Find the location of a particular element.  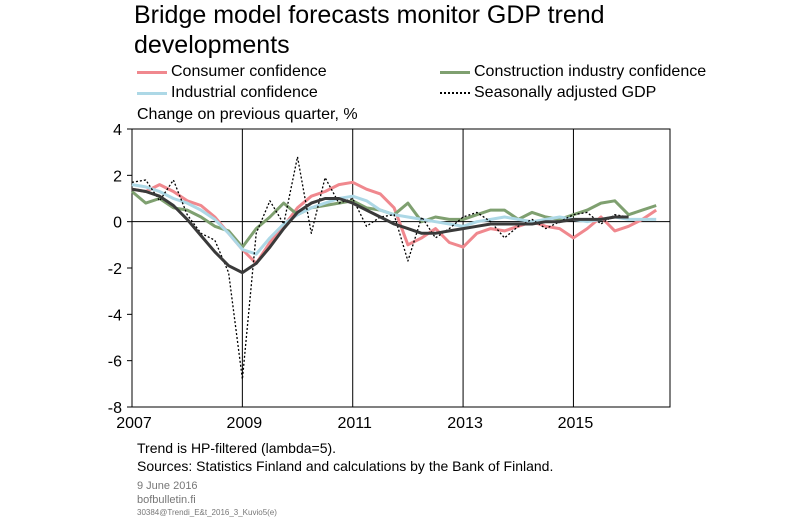

legend-label-industrial: Industrial confidence is located at coordinates (244, 92).